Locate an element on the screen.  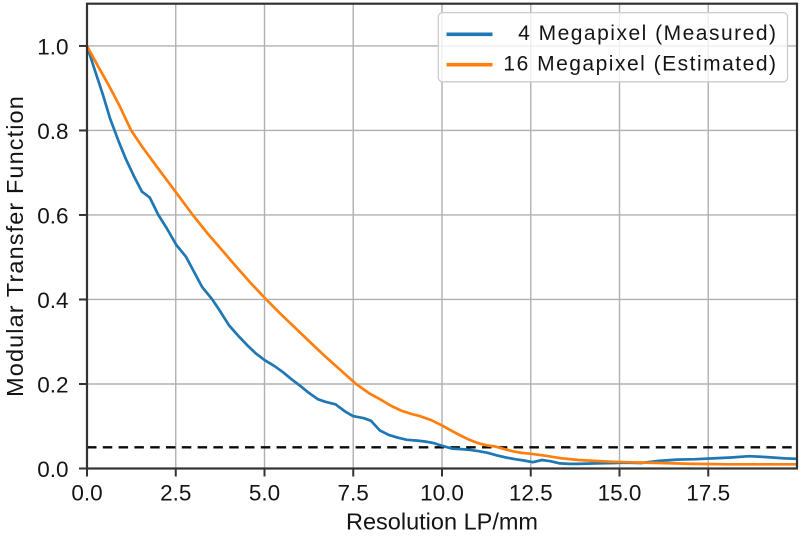
svg-text: 1.0 is located at coordinates (52, 46).